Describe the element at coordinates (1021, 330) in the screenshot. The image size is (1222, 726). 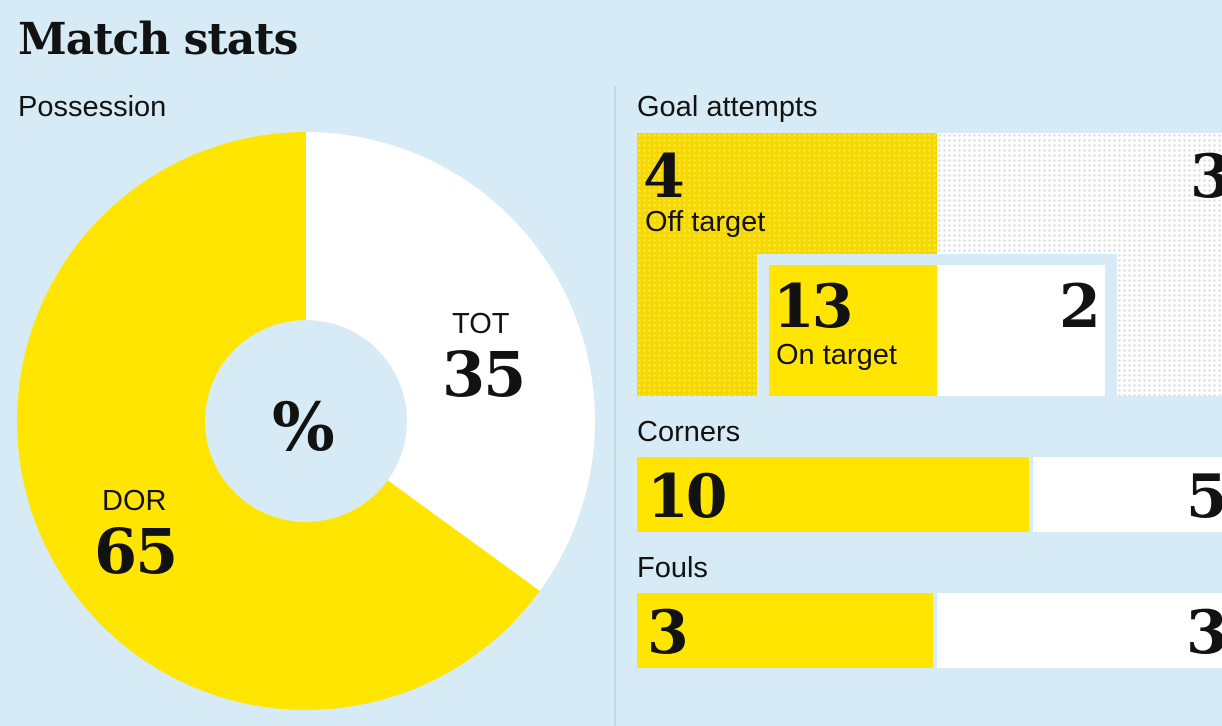
I see `on-target-away-bar` at that location.